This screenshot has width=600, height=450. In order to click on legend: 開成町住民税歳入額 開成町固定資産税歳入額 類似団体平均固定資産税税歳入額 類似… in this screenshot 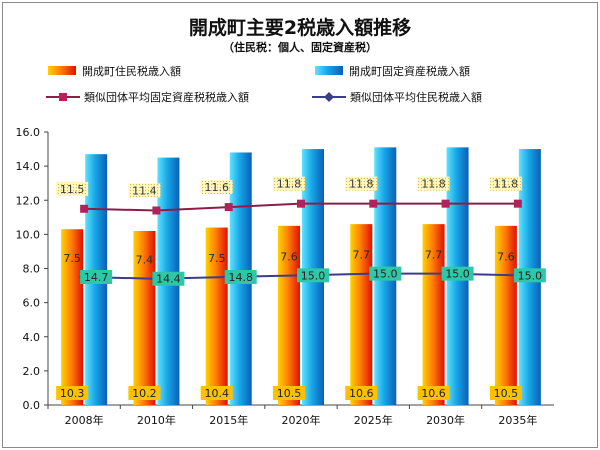, I will do `click(264, 84)`.